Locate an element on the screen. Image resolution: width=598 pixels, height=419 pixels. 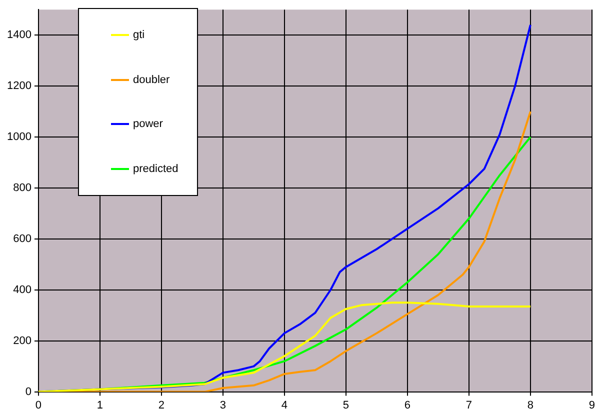
y-tick-label: 400 is located at coordinates (22, 290).